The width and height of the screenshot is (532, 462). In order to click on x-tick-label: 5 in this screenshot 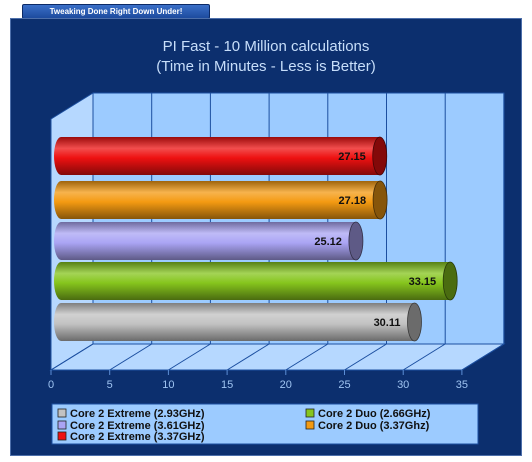, I will do `click(110, 385)`.